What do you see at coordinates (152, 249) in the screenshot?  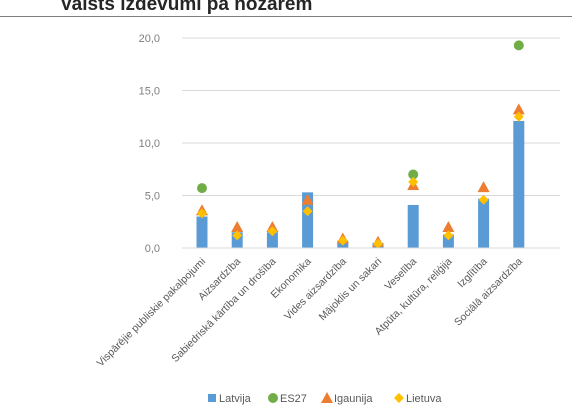 I see `y-tick-label: 0,0` at bounding box center [152, 249].